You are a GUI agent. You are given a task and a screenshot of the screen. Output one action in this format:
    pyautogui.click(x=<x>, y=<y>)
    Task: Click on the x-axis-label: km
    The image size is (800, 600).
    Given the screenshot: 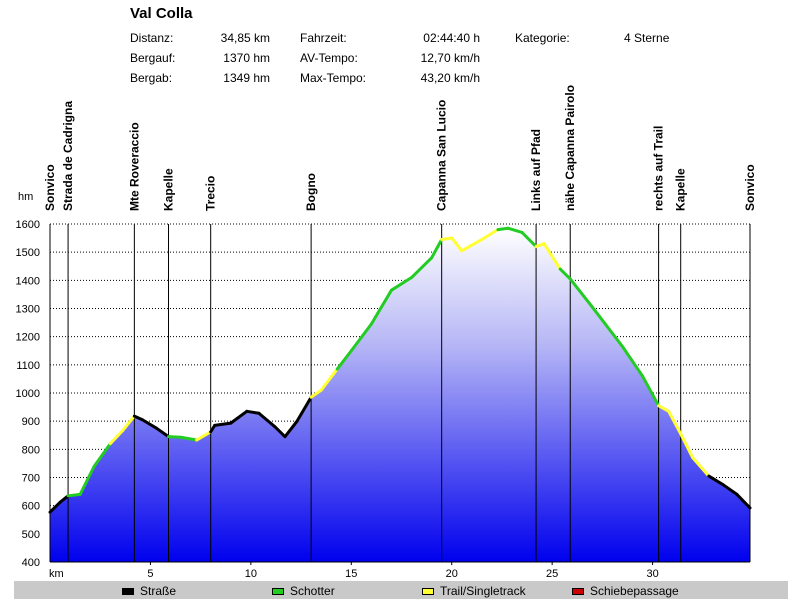 What is the action you would take?
    pyautogui.click(x=56, y=574)
    